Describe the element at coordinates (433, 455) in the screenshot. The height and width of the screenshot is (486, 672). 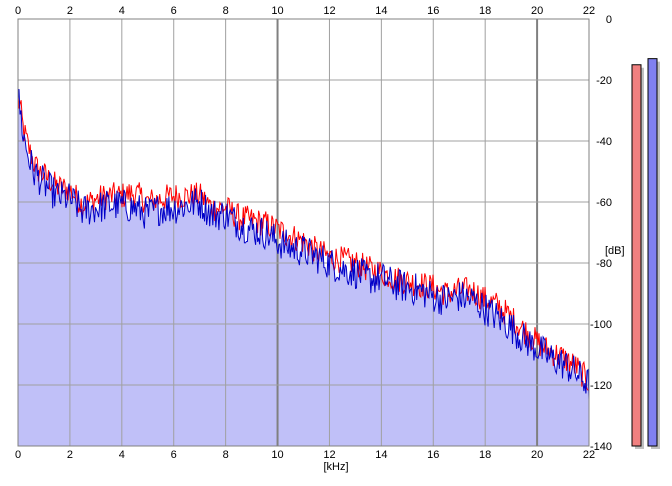
I see `x-tick-label-bottom: 16` at that location.